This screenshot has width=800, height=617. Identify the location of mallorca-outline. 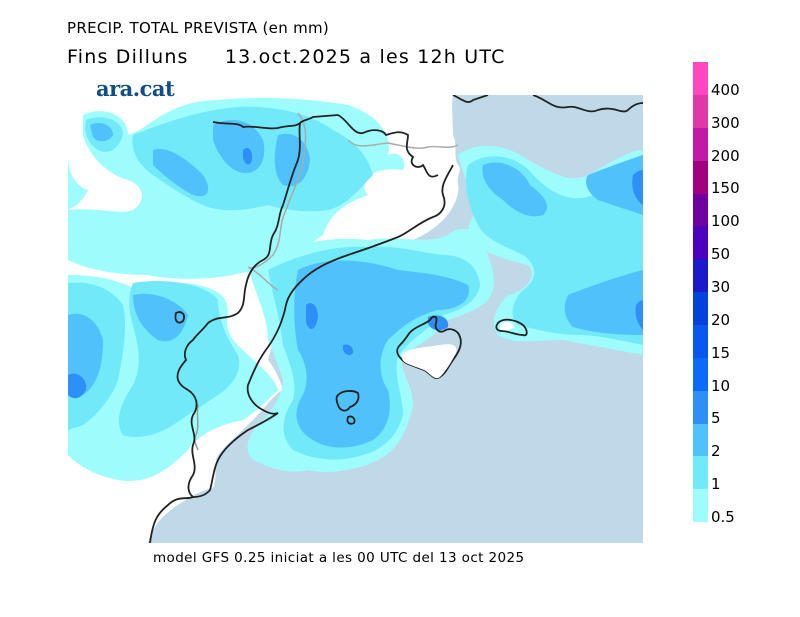
(429, 347).